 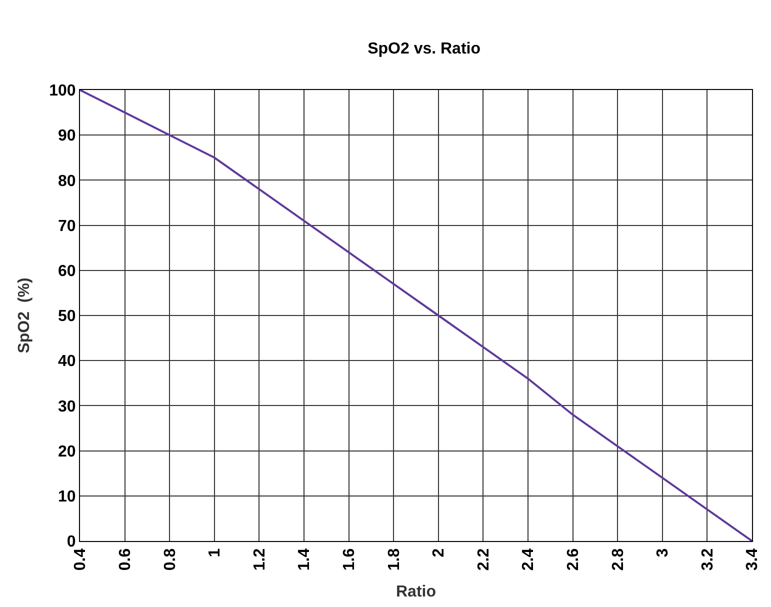 I want to click on x-tick-label: 1.2, so click(x=259, y=559).